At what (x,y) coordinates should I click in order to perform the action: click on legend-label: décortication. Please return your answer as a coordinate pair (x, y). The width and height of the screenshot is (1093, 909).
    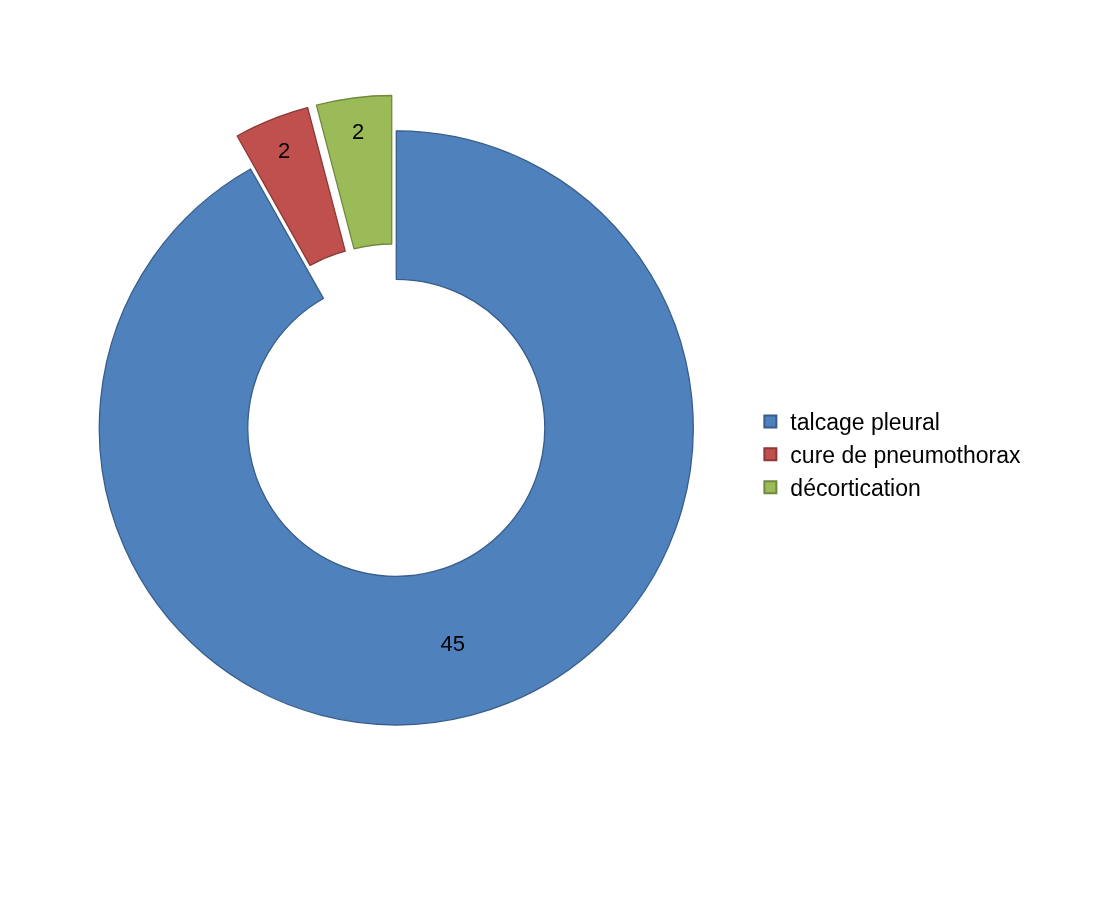
    Looking at the image, I should click on (855, 488).